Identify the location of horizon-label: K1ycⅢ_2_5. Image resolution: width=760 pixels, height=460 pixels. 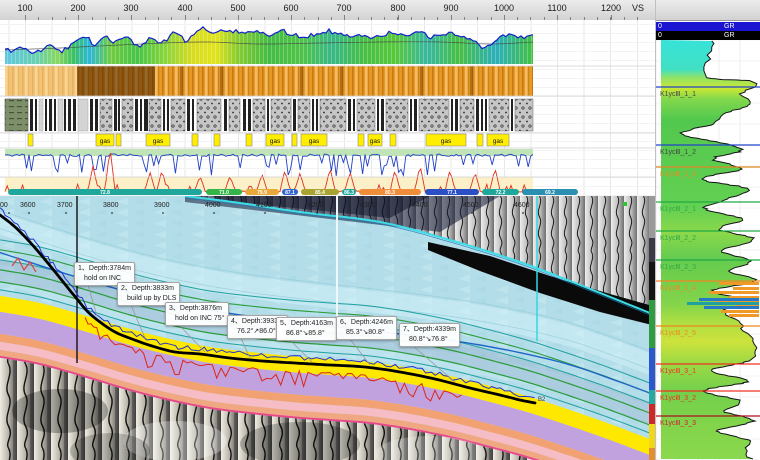
(678, 333).